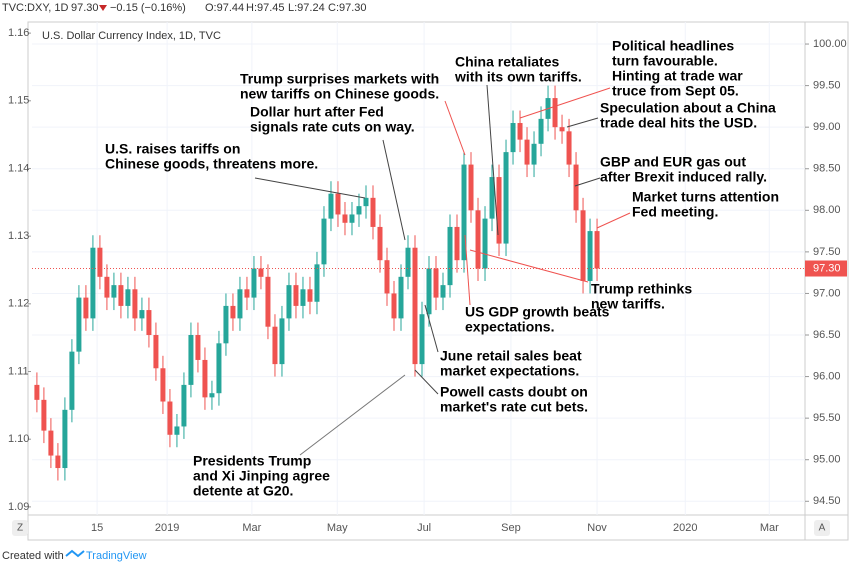 The height and width of the screenshot is (568, 856). Describe the element at coordinates (665, 61) in the screenshot. I see `annotation-text: turn favourable.` at that location.